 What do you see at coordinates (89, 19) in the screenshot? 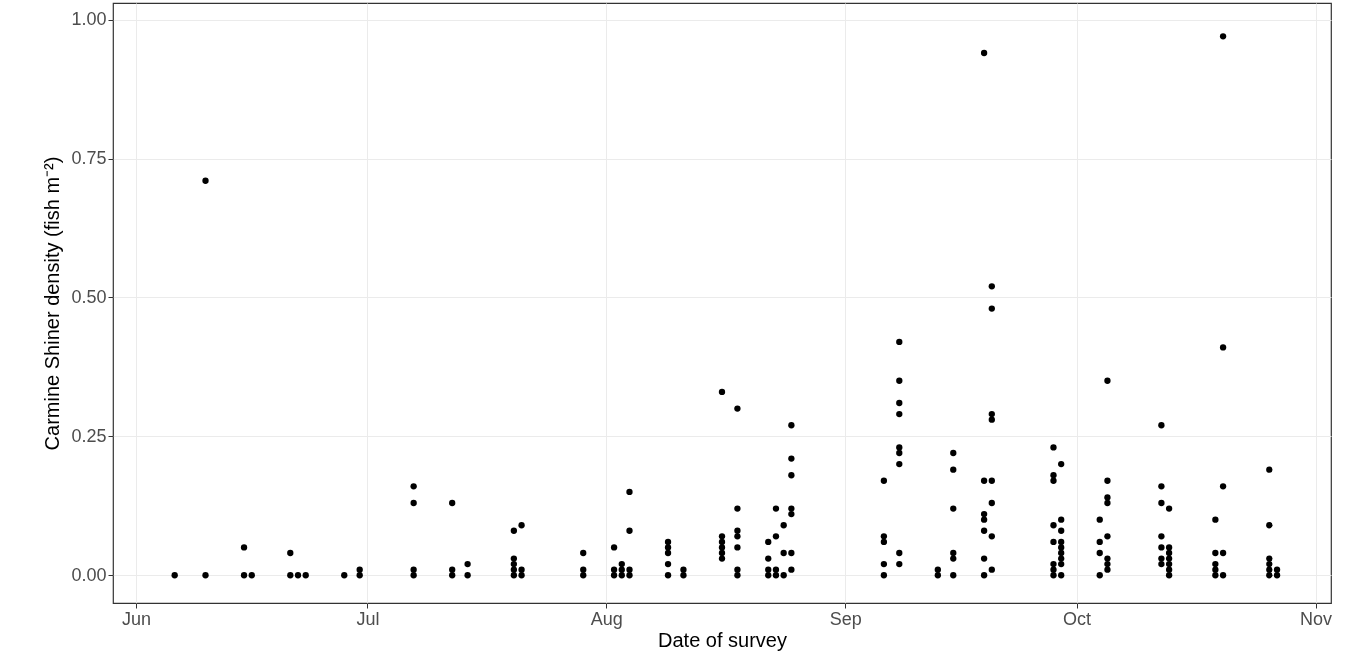
I see `y-tick-label: 1.00` at bounding box center [89, 19].